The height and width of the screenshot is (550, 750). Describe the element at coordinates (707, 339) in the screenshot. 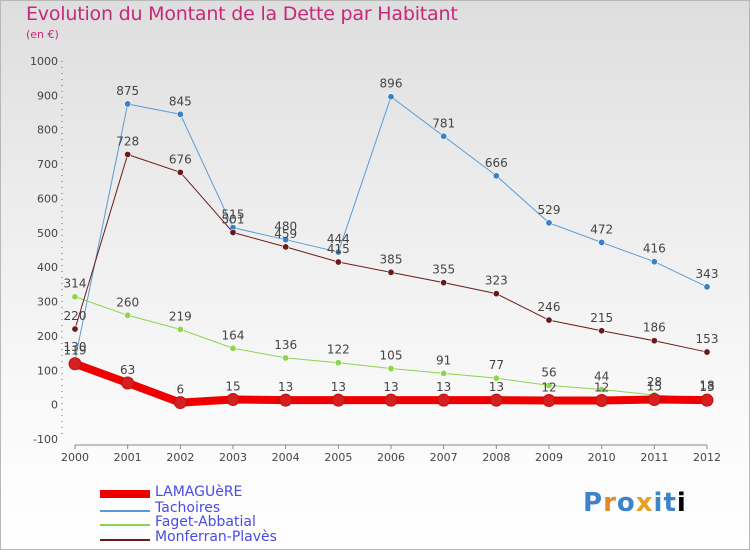

I see `data-label: 153` at that location.